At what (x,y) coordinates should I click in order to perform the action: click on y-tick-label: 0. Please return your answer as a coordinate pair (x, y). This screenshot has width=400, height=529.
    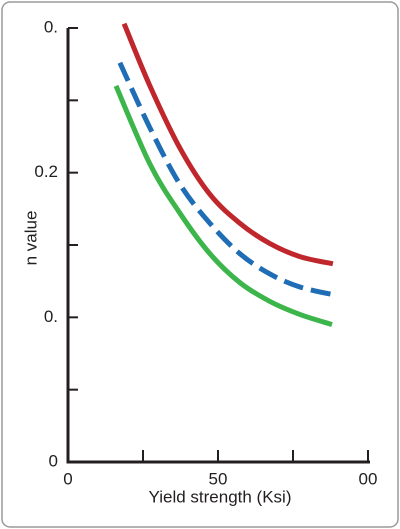
    Looking at the image, I should click on (53, 460).